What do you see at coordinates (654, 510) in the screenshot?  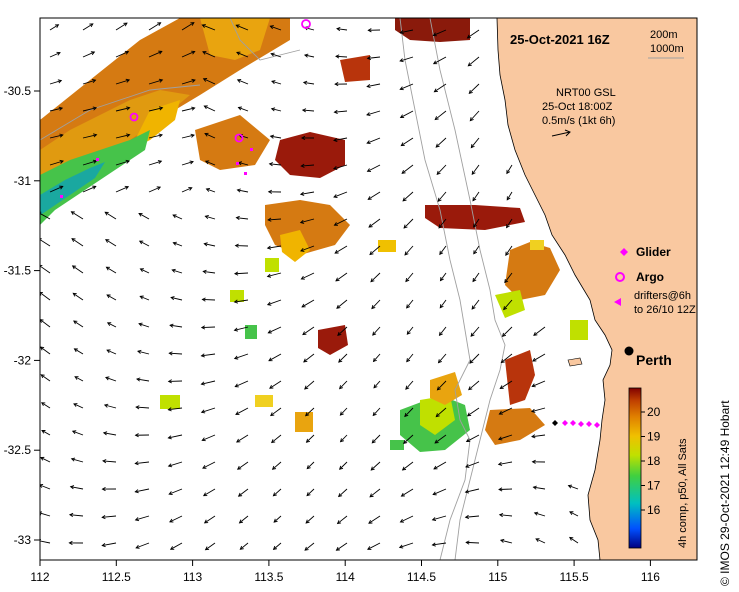 I see `colorbar-tick-label: 16` at bounding box center [654, 510].